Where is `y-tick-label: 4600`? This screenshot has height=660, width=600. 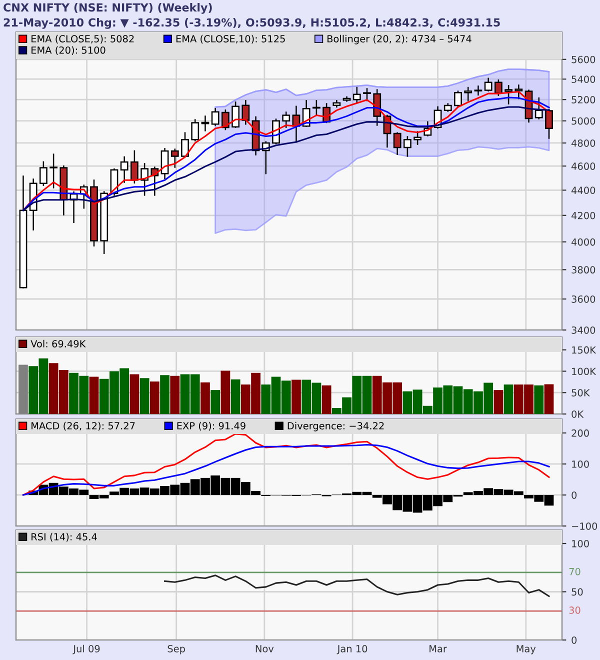
y-tick-label: 4600 is located at coordinates (584, 166).